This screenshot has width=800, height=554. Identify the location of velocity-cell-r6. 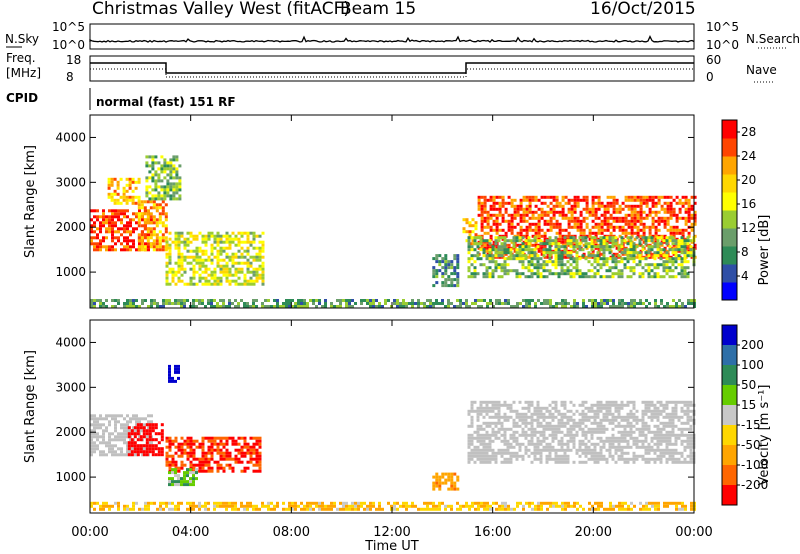
(446, 474).